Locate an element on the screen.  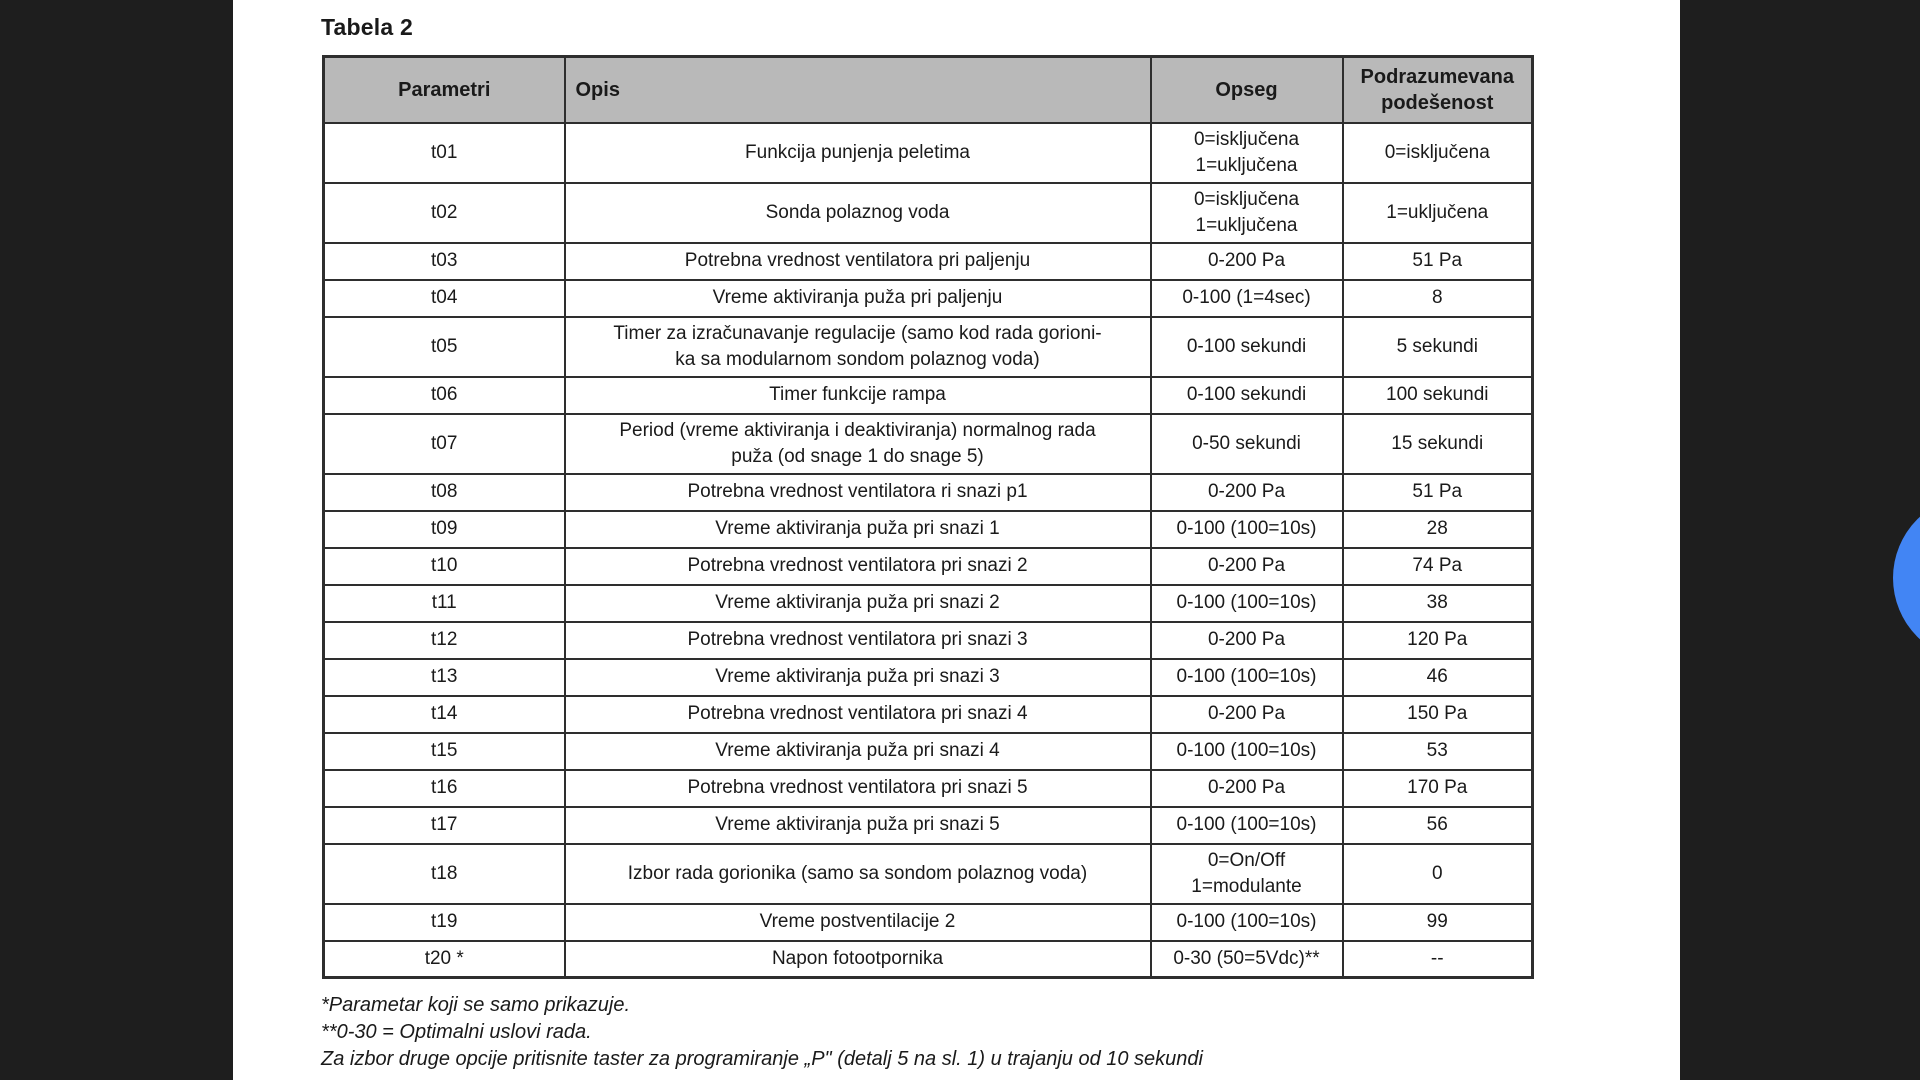
cell-opis: Vreme aktiviranja puža pri snazi 3 is located at coordinates (857, 677).